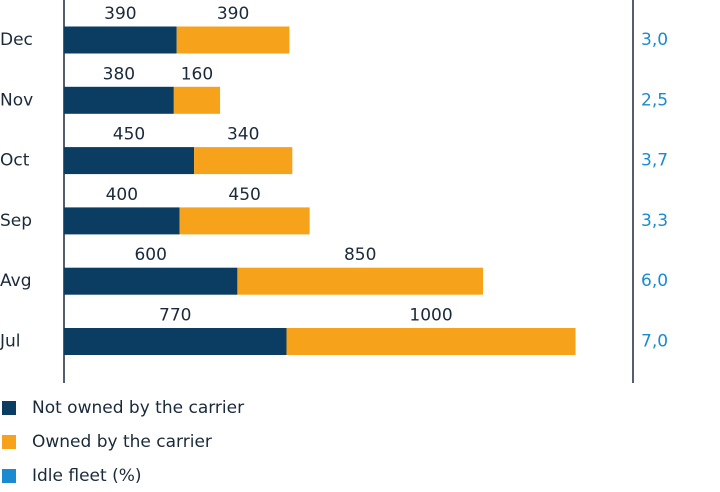 This screenshot has height=492, width=720. What do you see at coordinates (16, 40) in the screenshot?
I see `category-label: Dec` at bounding box center [16, 40].